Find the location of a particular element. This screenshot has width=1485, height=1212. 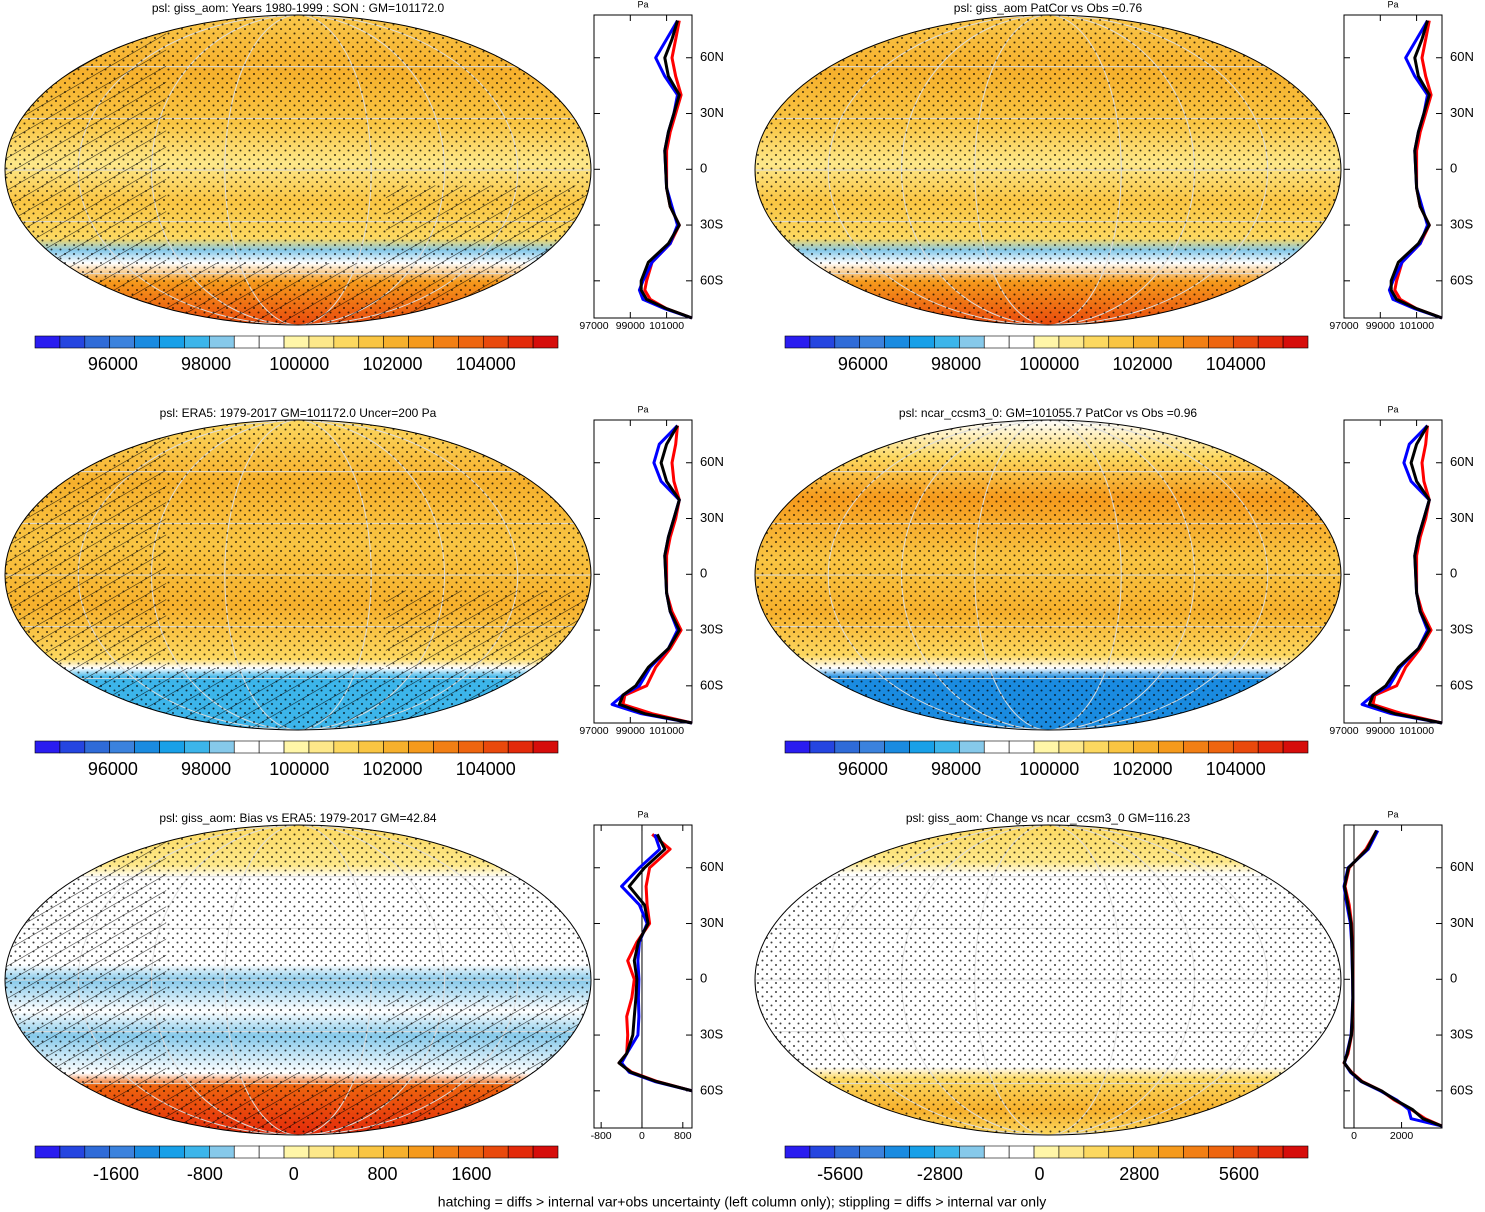

x-tick-label: 0 is located at coordinates (642, 1136).